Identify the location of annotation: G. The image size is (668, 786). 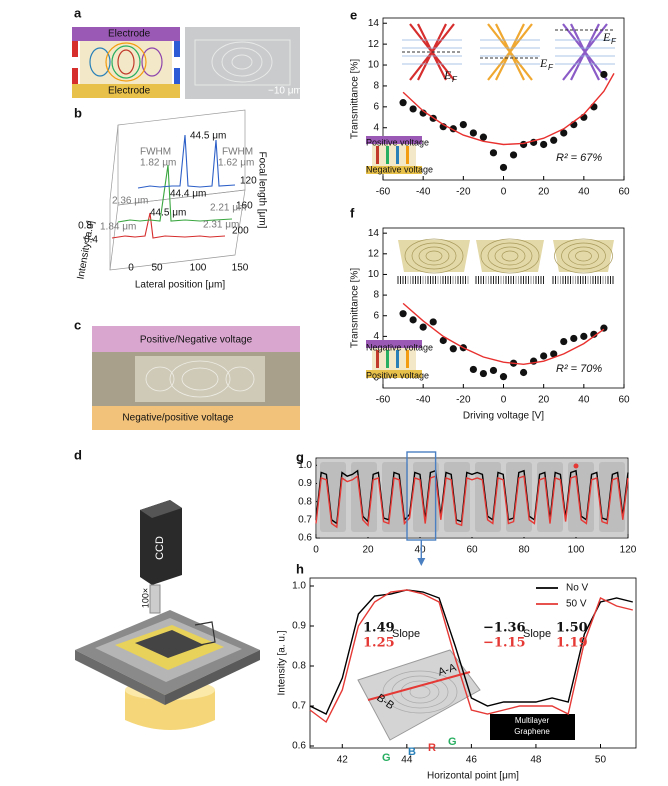
(452, 742).